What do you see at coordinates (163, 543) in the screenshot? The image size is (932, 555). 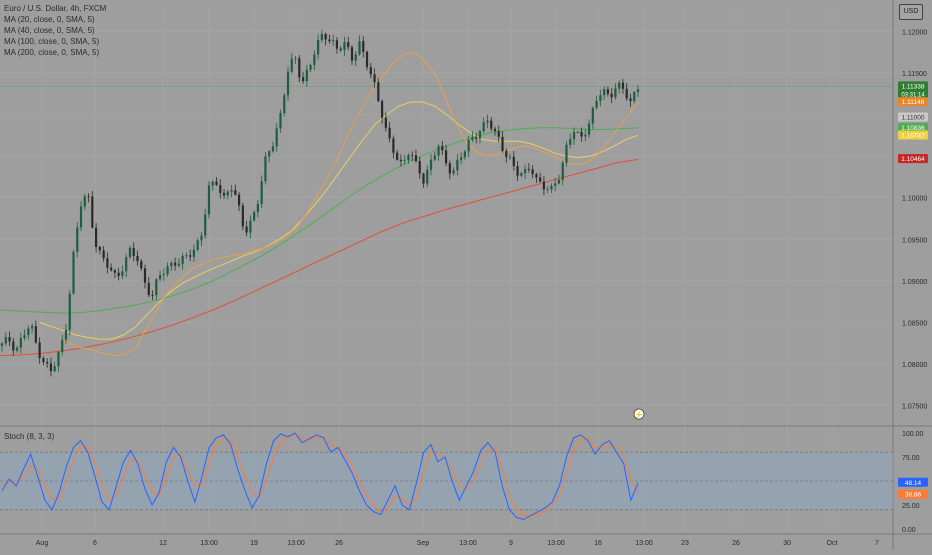 I see `time-tick-label: 12` at bounding box center [163, 543].